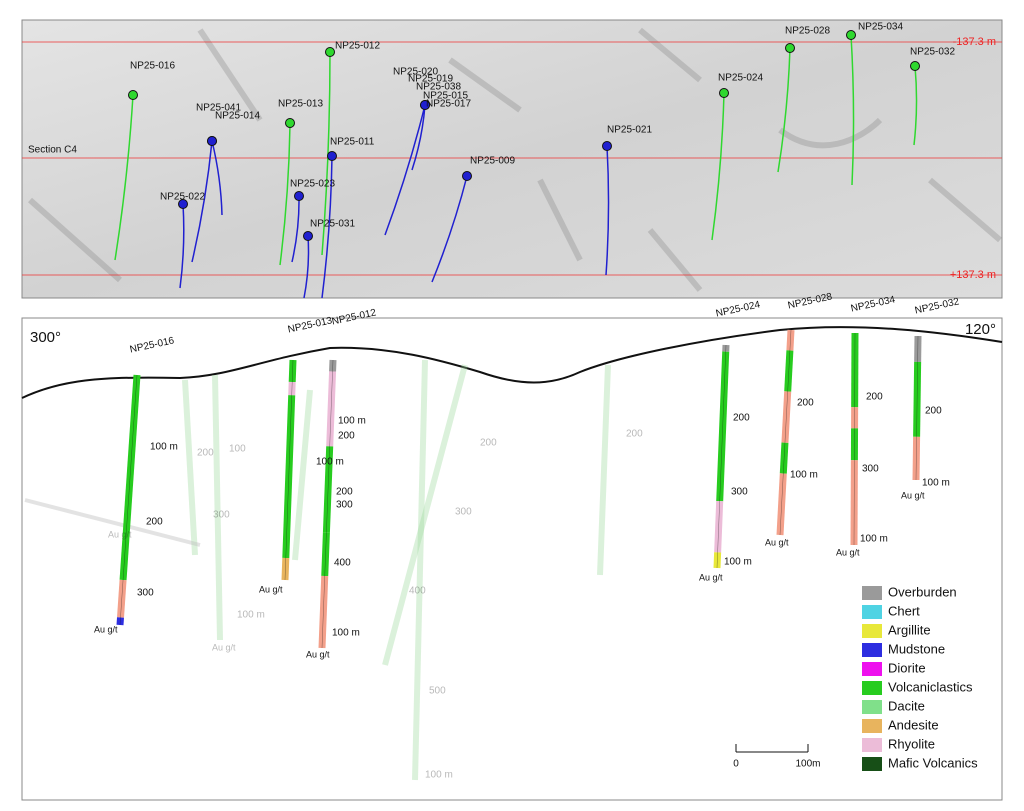 The width and height of the screenshot is (1024, 811). Describe the element at coordinates (906, 705) in the screenshot. I see `legend-label: Dacite` at that location.